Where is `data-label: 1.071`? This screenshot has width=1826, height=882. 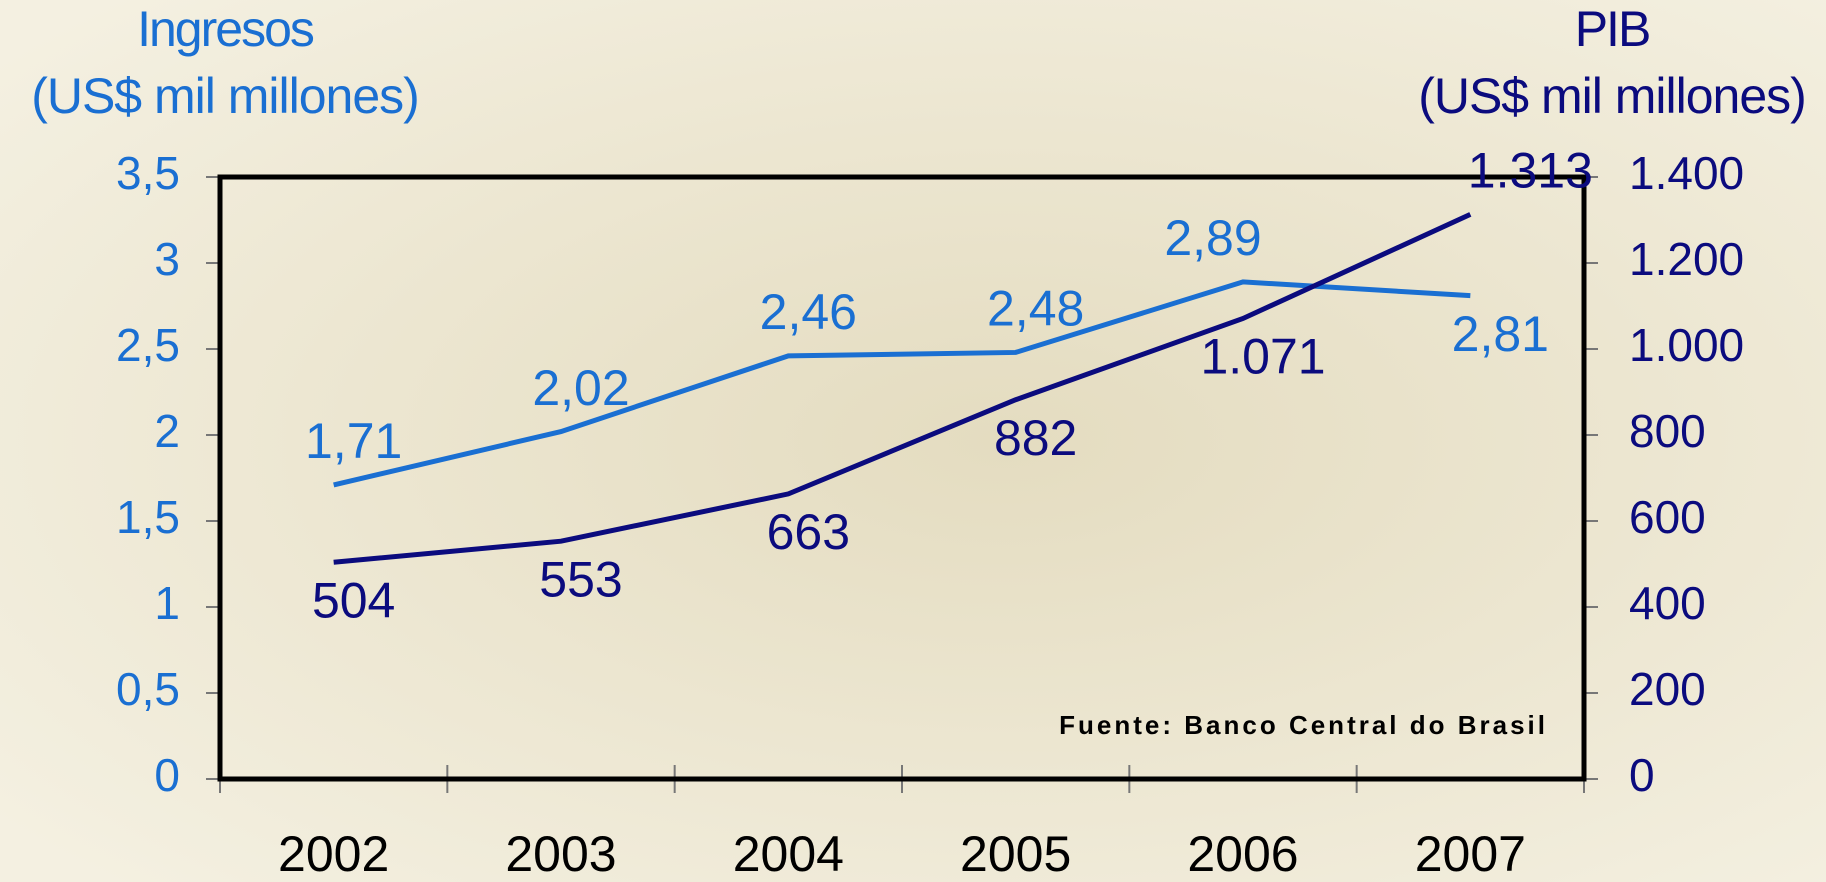
data-label: 1.071 is located at coordinates (1262, 357).